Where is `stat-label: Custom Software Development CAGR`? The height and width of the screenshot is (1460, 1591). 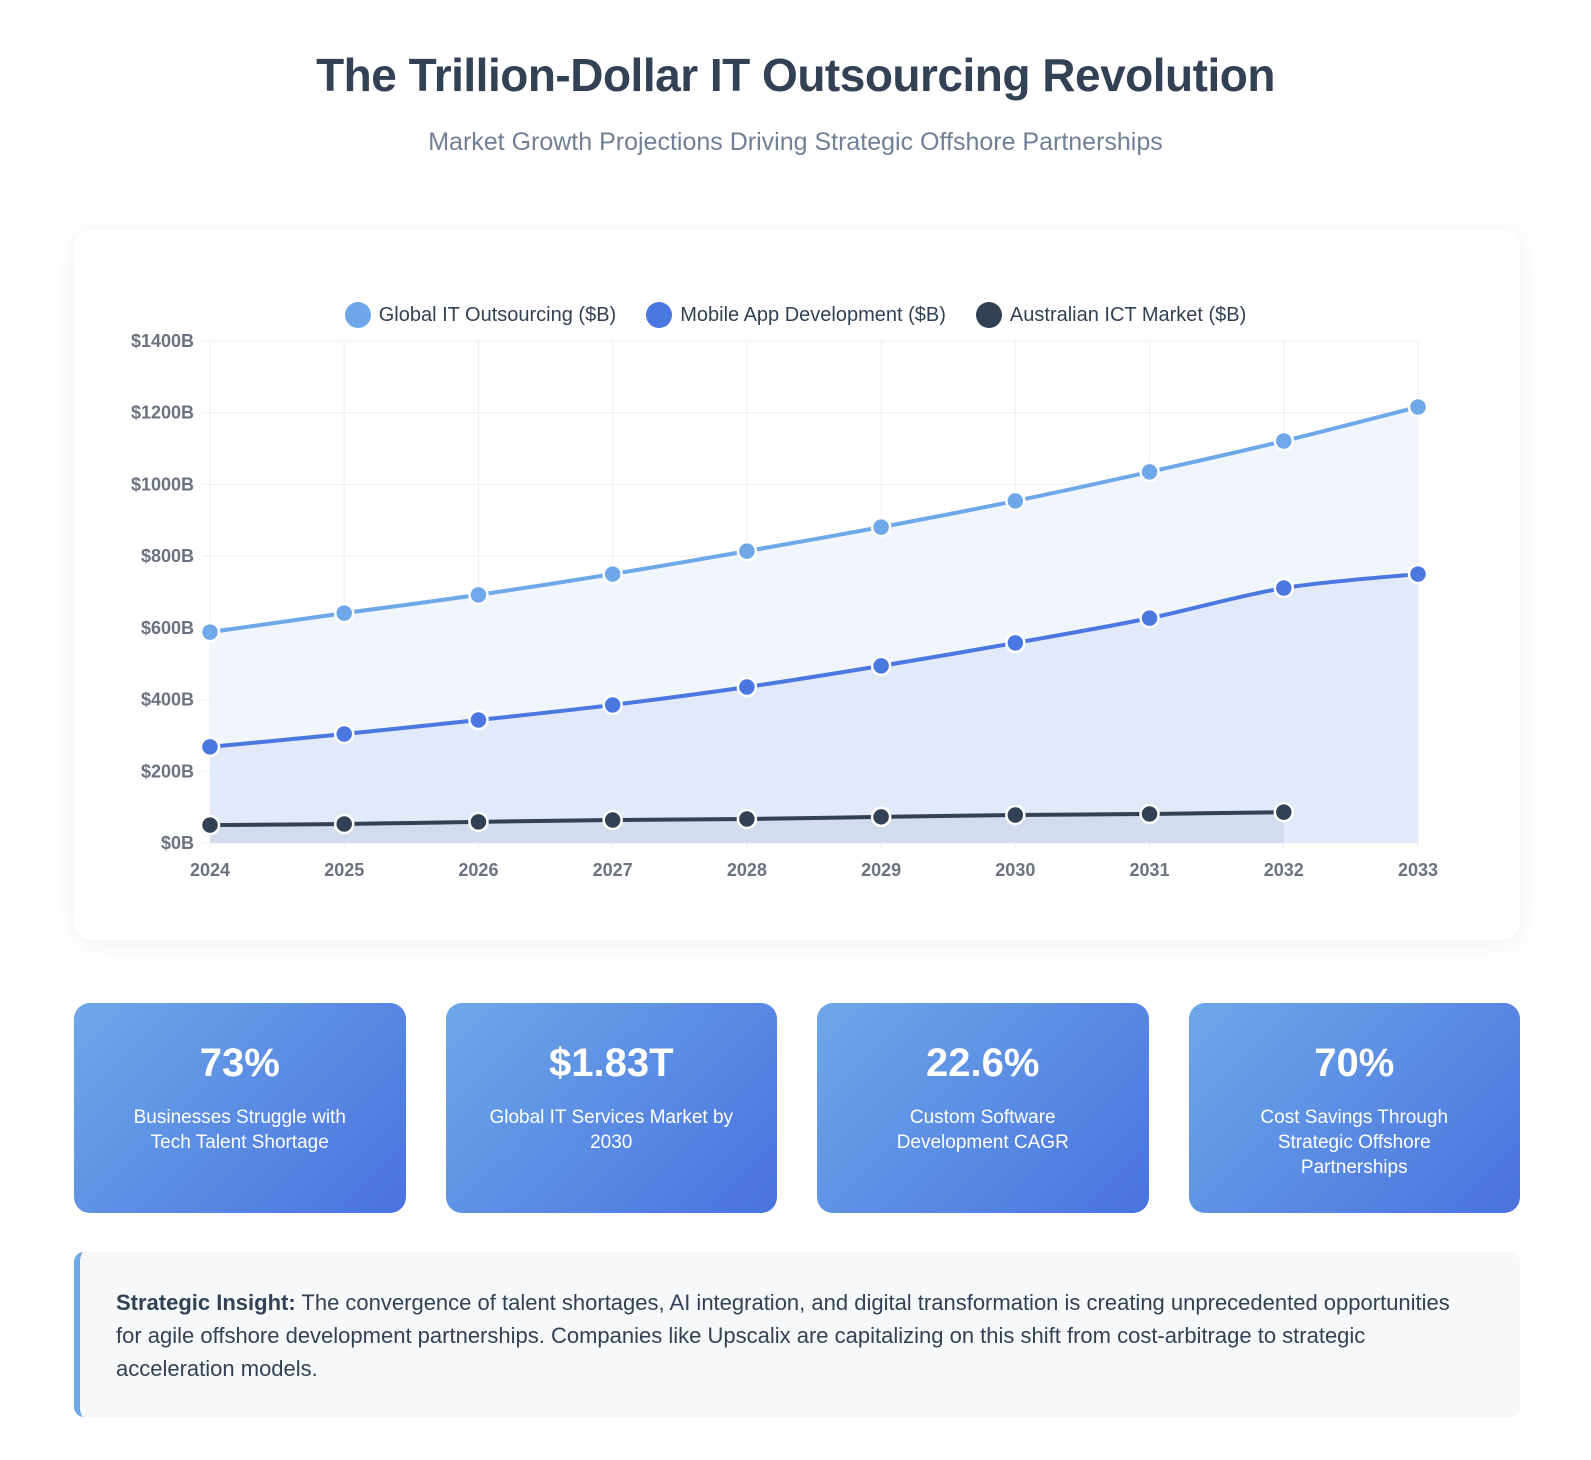
stat-label: Custom Software Development CAGR is located at coordinates (982, 1130).